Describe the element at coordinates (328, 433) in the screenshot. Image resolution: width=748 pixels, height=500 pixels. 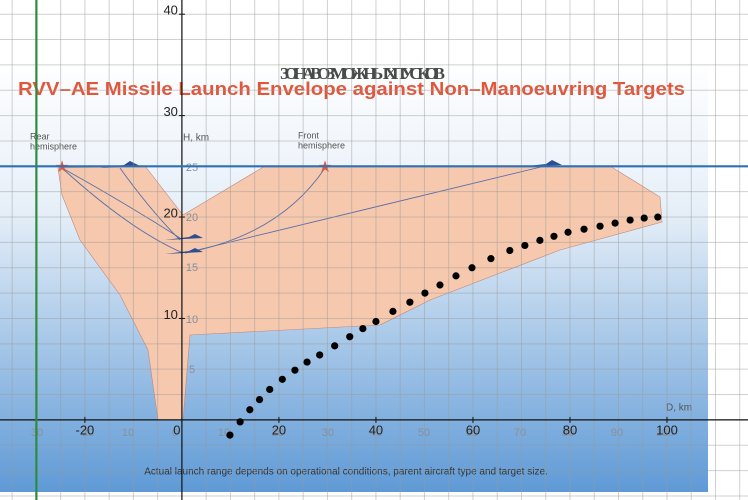
I see `image-x-label: 30` at that location.